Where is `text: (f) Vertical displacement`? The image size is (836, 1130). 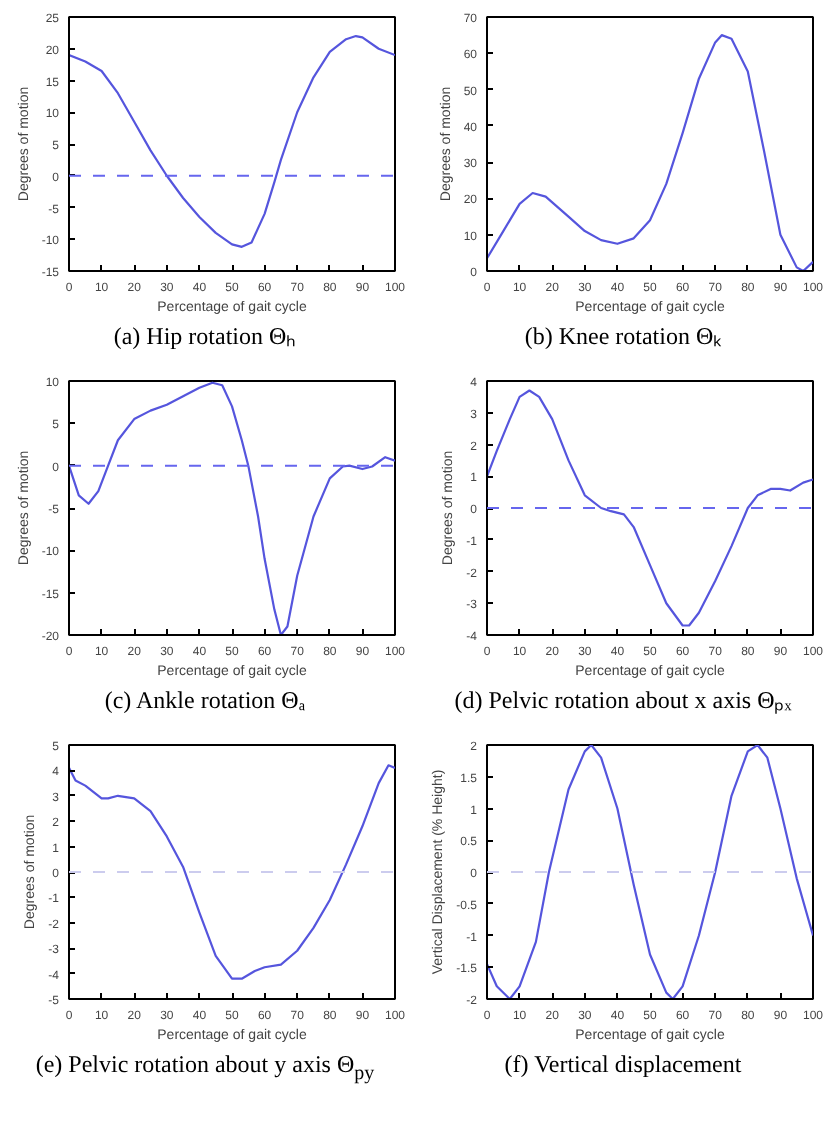
text: (f) Vertical displacement is located at coordinates (623, 1065).